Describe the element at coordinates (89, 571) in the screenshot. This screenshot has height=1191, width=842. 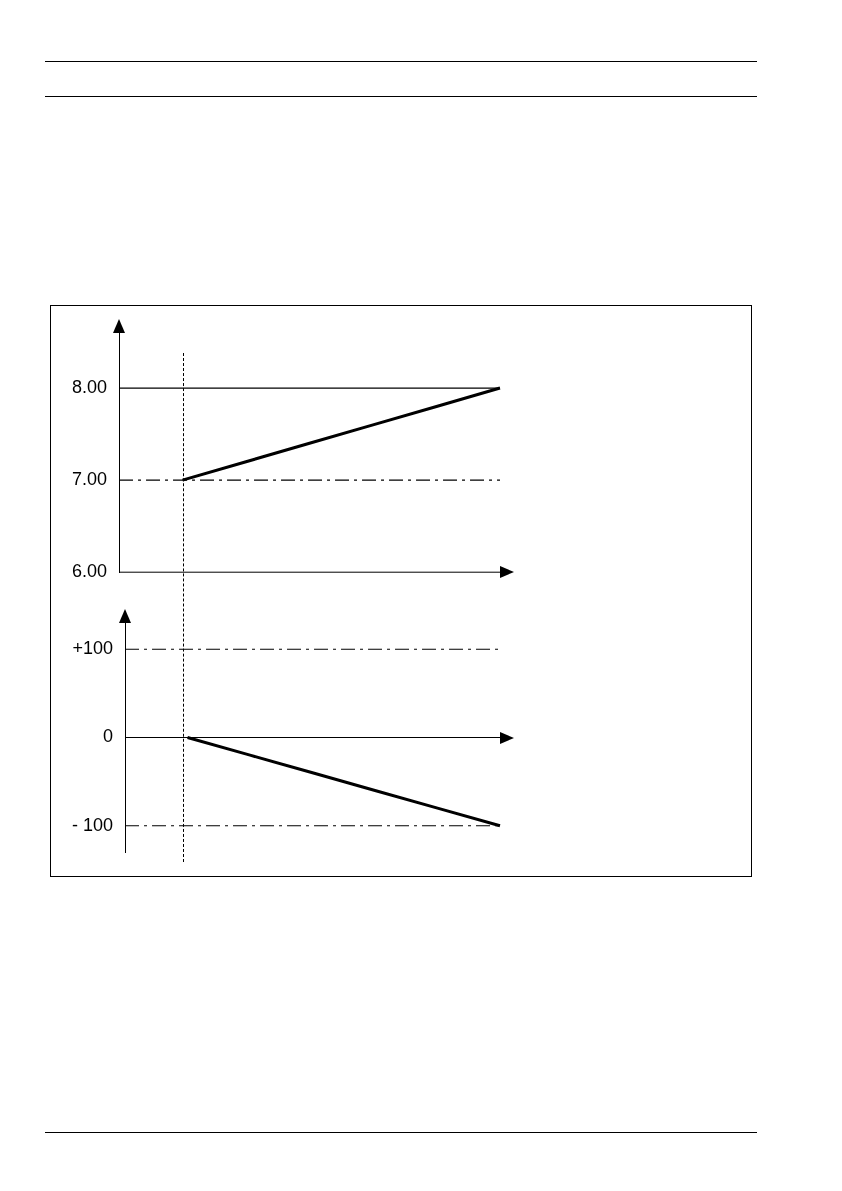
I see `y-tick-label: 6.00` at that location.